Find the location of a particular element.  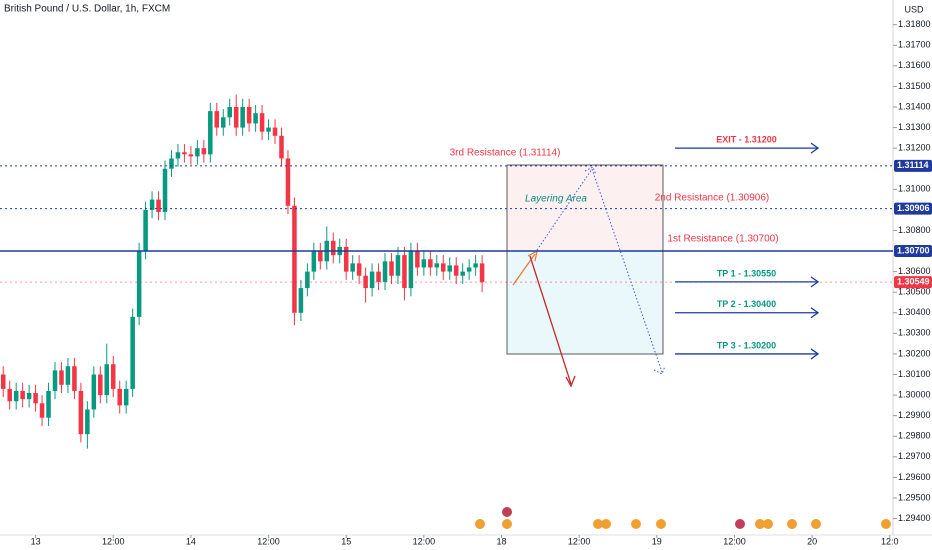

y-tick-label: 1.31500 is located at coordinates (914, 86).